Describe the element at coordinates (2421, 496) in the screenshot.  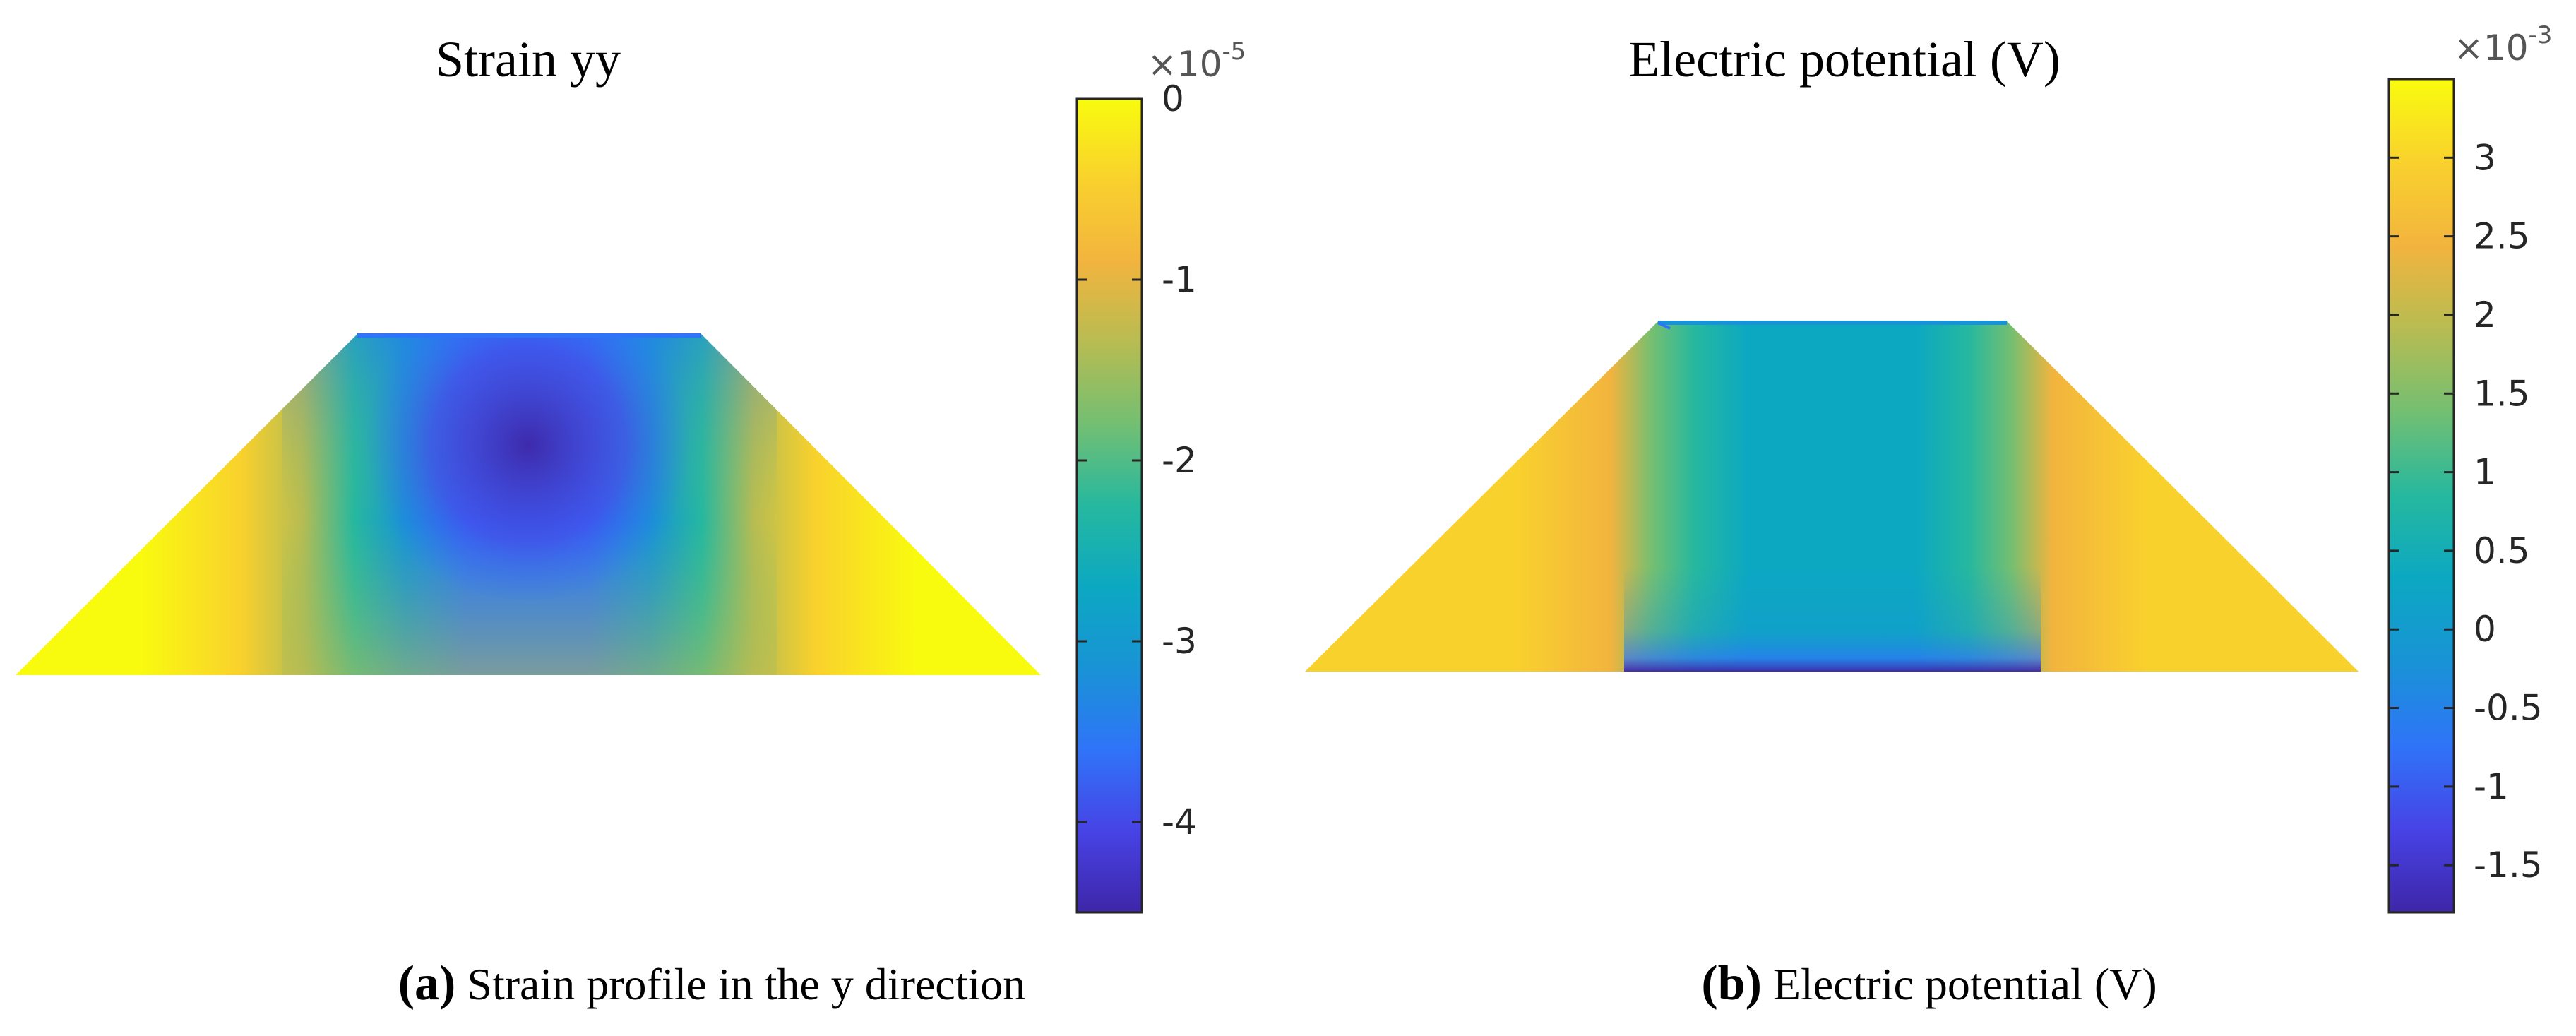
I see `panel-b-colorbar-gradient` at that location.